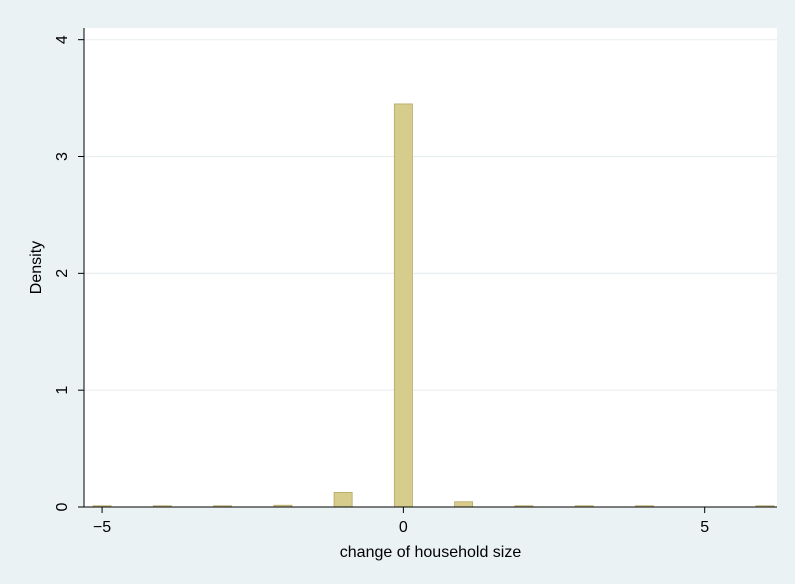 This screenshot has height=584, width=795. What do you see at coordinates (431, 552) in the screenshot?
I see `x-axis-title: change of household size` at bounding box center [431, 552].